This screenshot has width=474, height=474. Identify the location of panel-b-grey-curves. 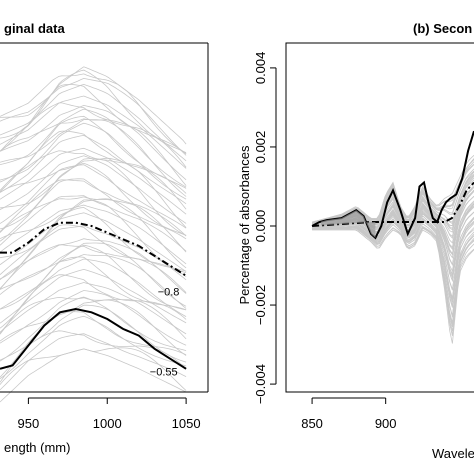
(392, 249).